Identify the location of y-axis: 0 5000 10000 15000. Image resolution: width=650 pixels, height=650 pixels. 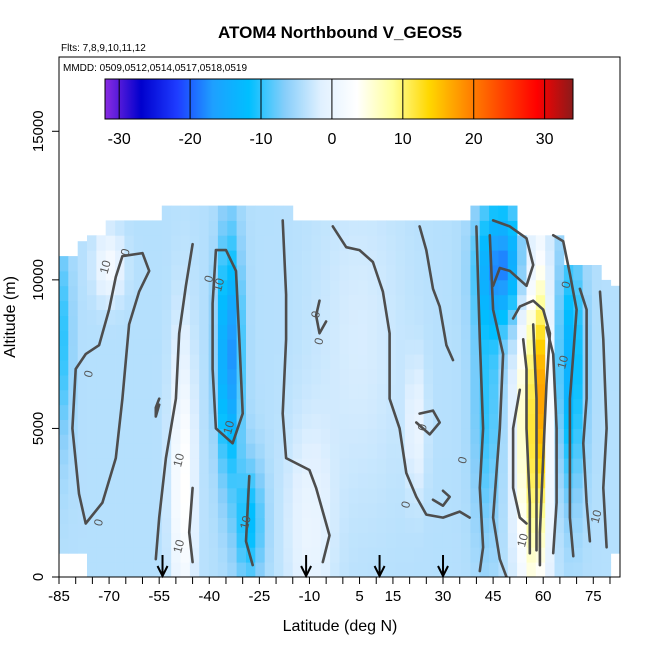
(44, 345).